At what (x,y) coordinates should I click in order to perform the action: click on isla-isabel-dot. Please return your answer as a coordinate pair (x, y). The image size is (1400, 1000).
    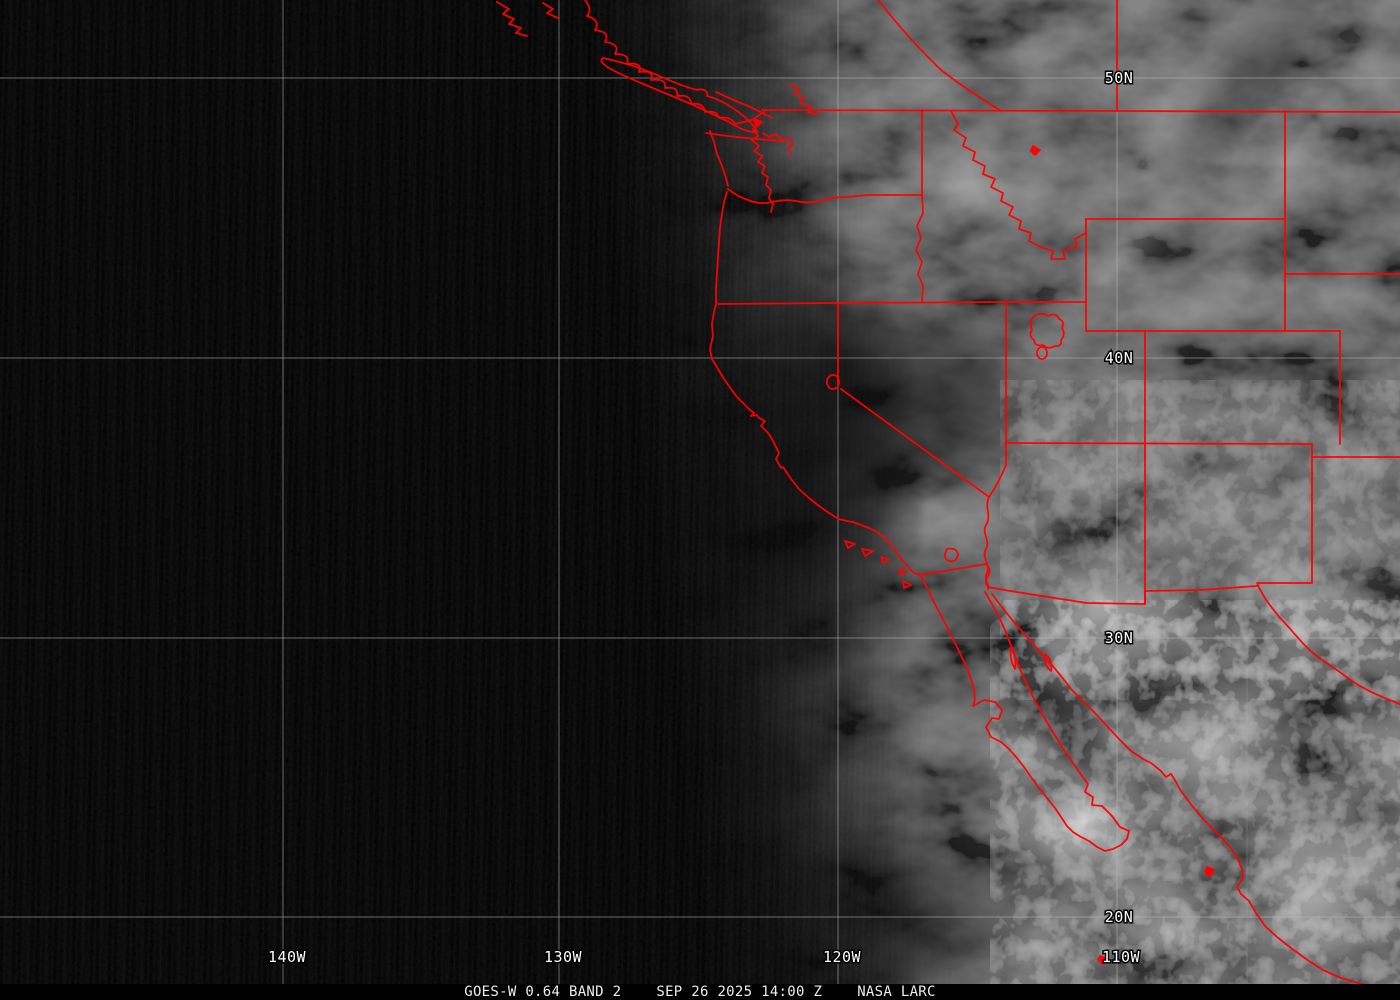
    Looking at the image, I should click on (1209, 871).